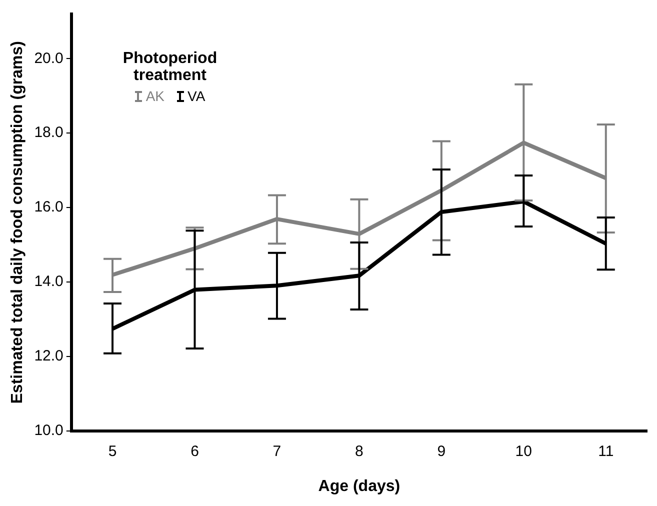 The width and height of the screenshot is (657, 506). Describe the element at coordinates (359, 486) in the screenshot. I see `x-axis-title: Age (days)` at that location.